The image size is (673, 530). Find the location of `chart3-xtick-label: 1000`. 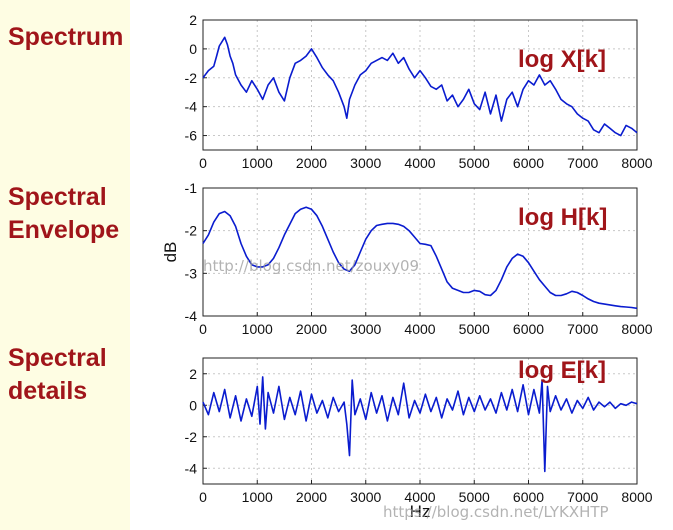

chart3-xtick-label: 1000 is located at coordinates (257, 497).